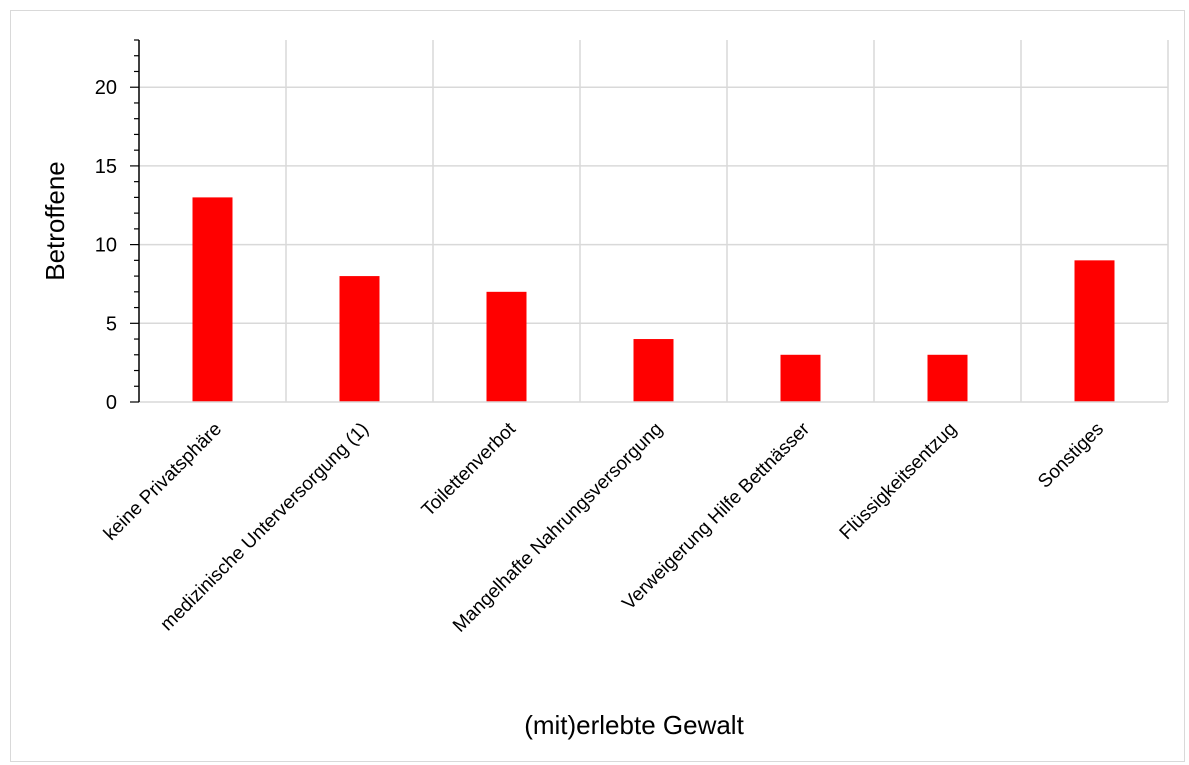 The image size is (1189, 765). Describe the element at coordinates (469, 469) in the screenshot. I see `x-tick-label: Toilettenverbot` at that location.